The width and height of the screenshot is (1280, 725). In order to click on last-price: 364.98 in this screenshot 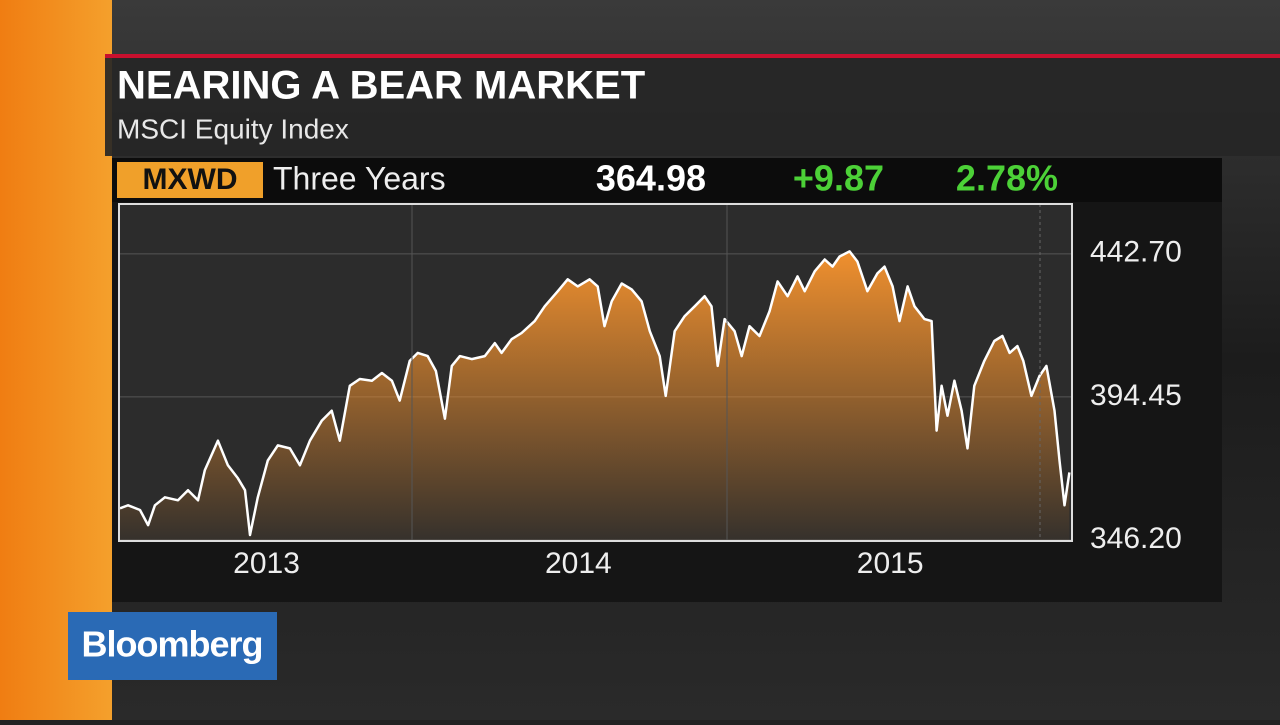, I will do `click(651, 178)`.